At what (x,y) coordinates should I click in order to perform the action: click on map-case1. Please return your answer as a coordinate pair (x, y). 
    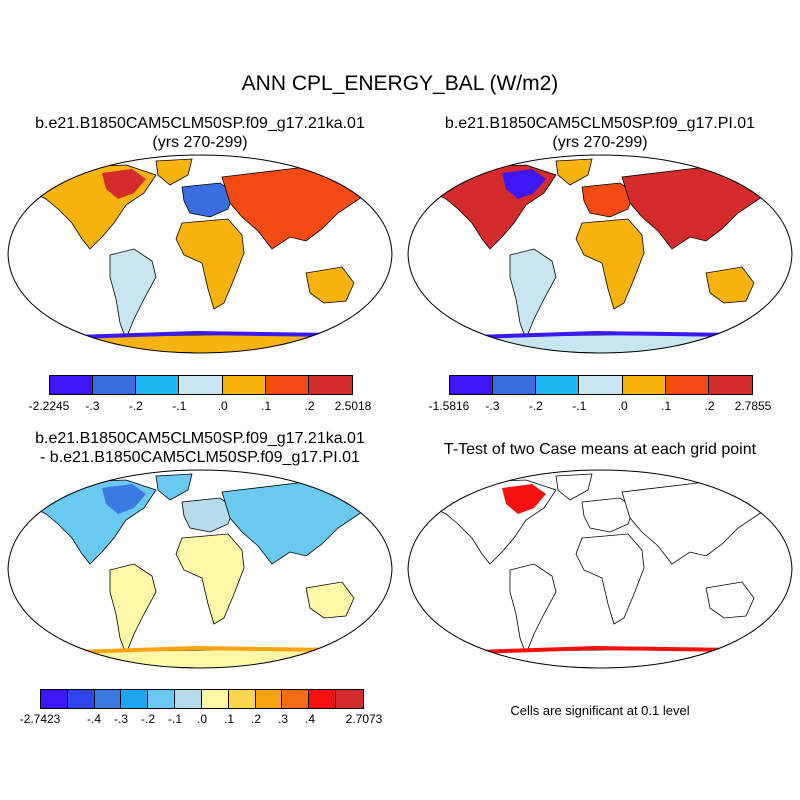
    Looking at the image, I should click on (200, 254).